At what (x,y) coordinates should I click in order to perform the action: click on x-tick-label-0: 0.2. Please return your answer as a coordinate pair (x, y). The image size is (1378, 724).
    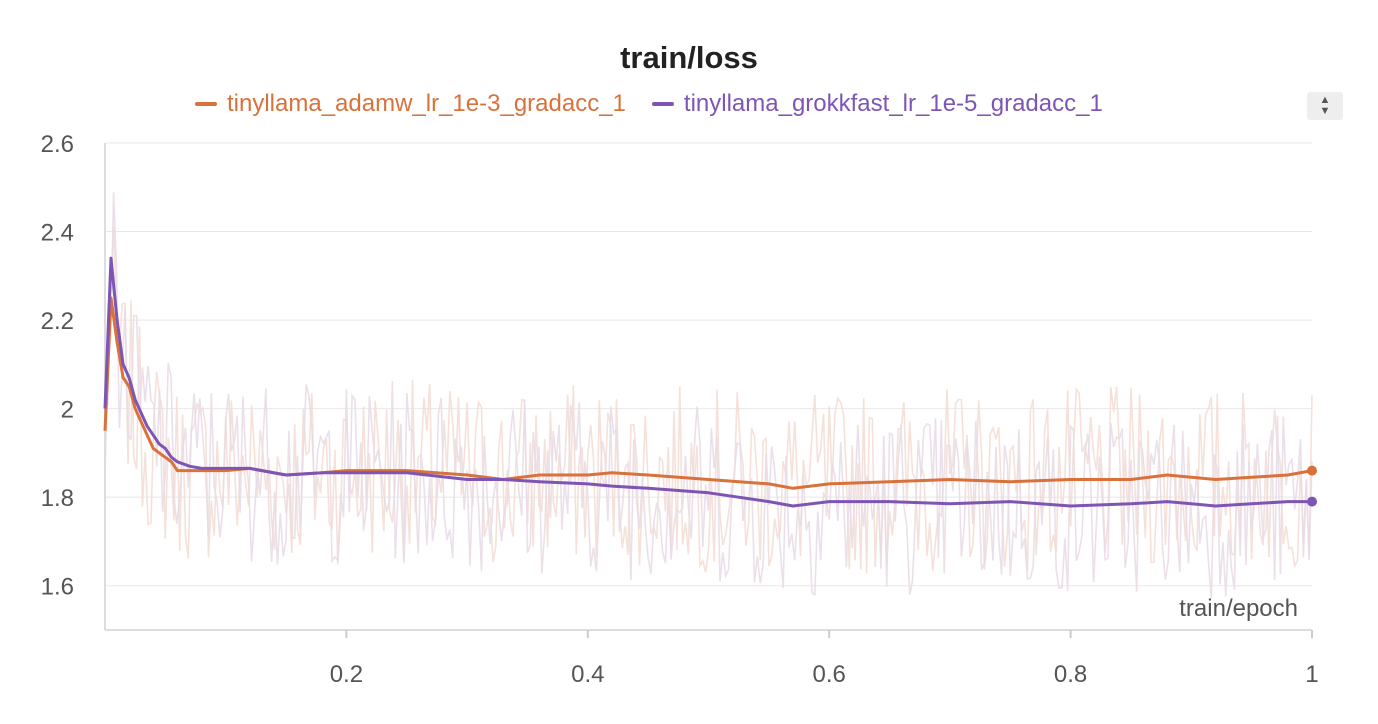
    Looking at the image, I should click on (346, 674).